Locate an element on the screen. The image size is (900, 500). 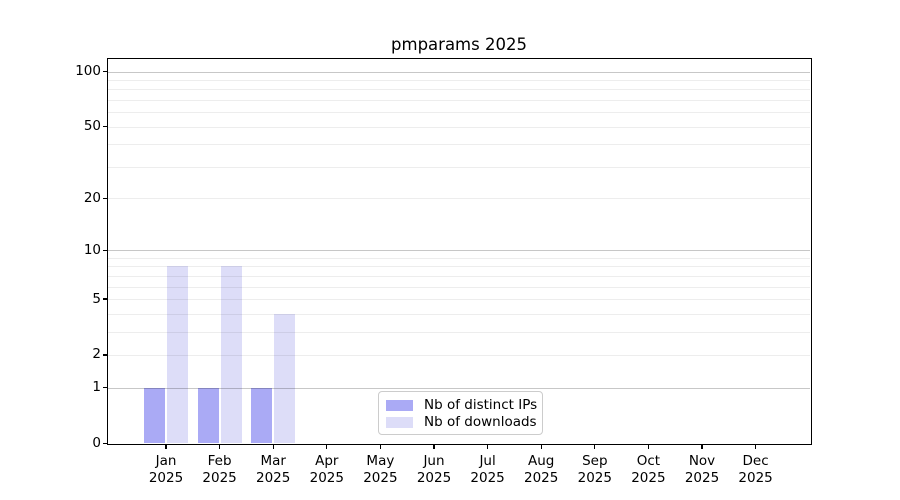
y-tick-label-50: 50 is located at coordinates (92, 126).